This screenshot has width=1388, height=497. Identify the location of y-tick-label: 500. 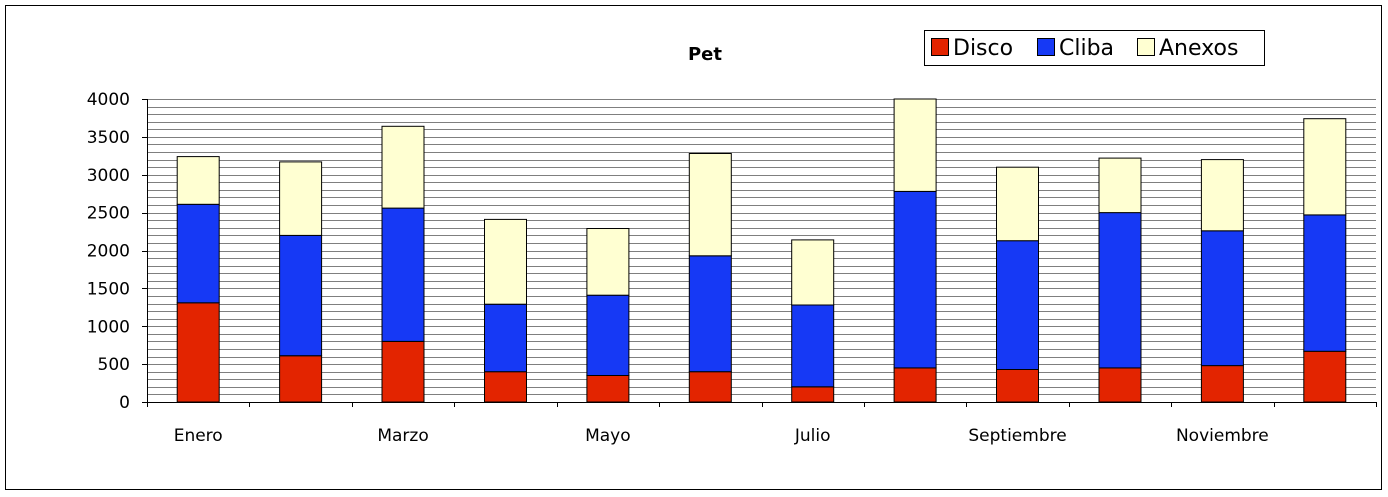
(114, 365).